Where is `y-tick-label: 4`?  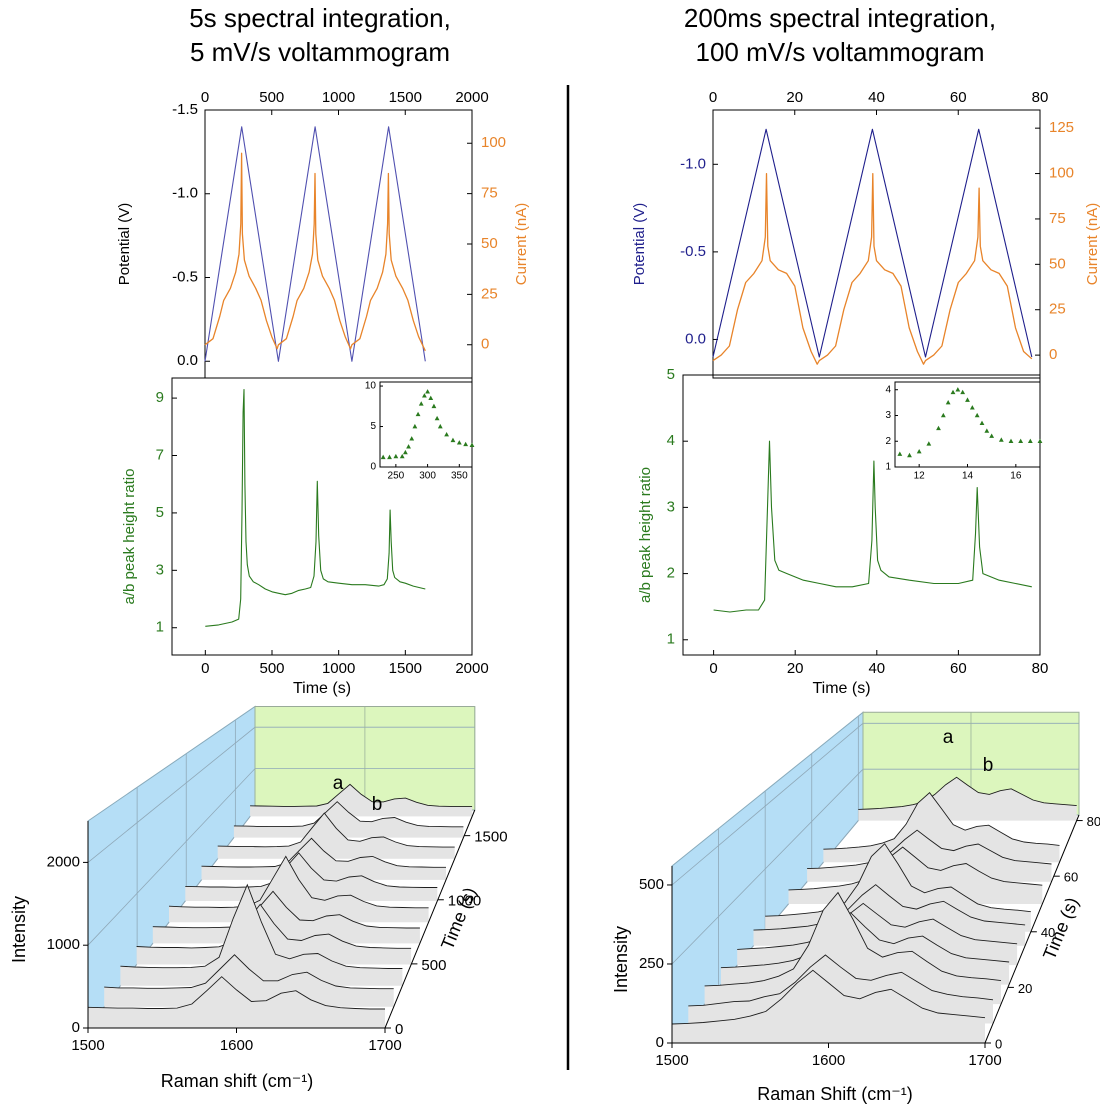 y-tick-label: 4 is located at coordinates (671, 440).